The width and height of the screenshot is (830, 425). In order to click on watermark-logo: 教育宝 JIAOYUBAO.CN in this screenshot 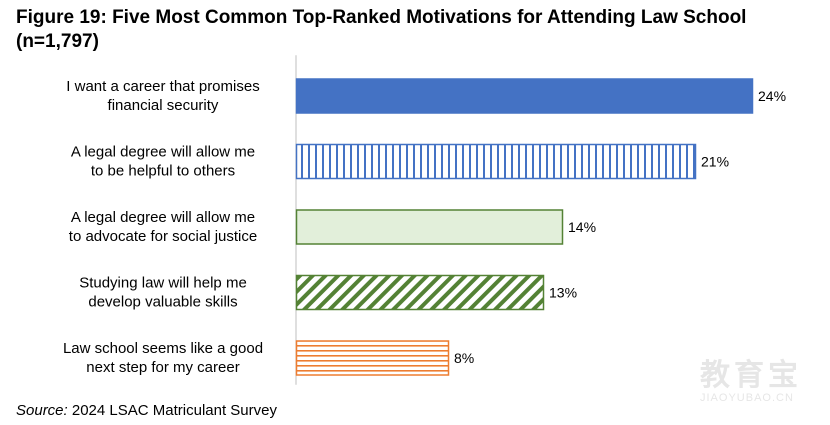, I will do `click(760, 380)`.